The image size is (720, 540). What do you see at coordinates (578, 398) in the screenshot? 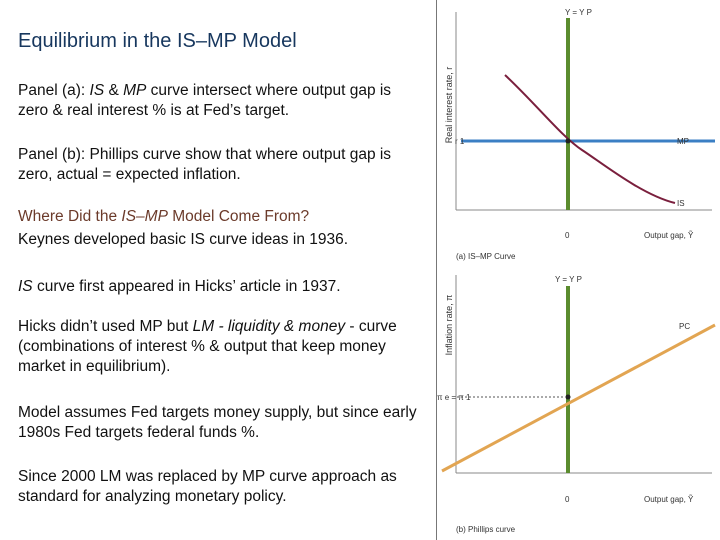
I see `phillips-curve` at bounding box center [578, 398].